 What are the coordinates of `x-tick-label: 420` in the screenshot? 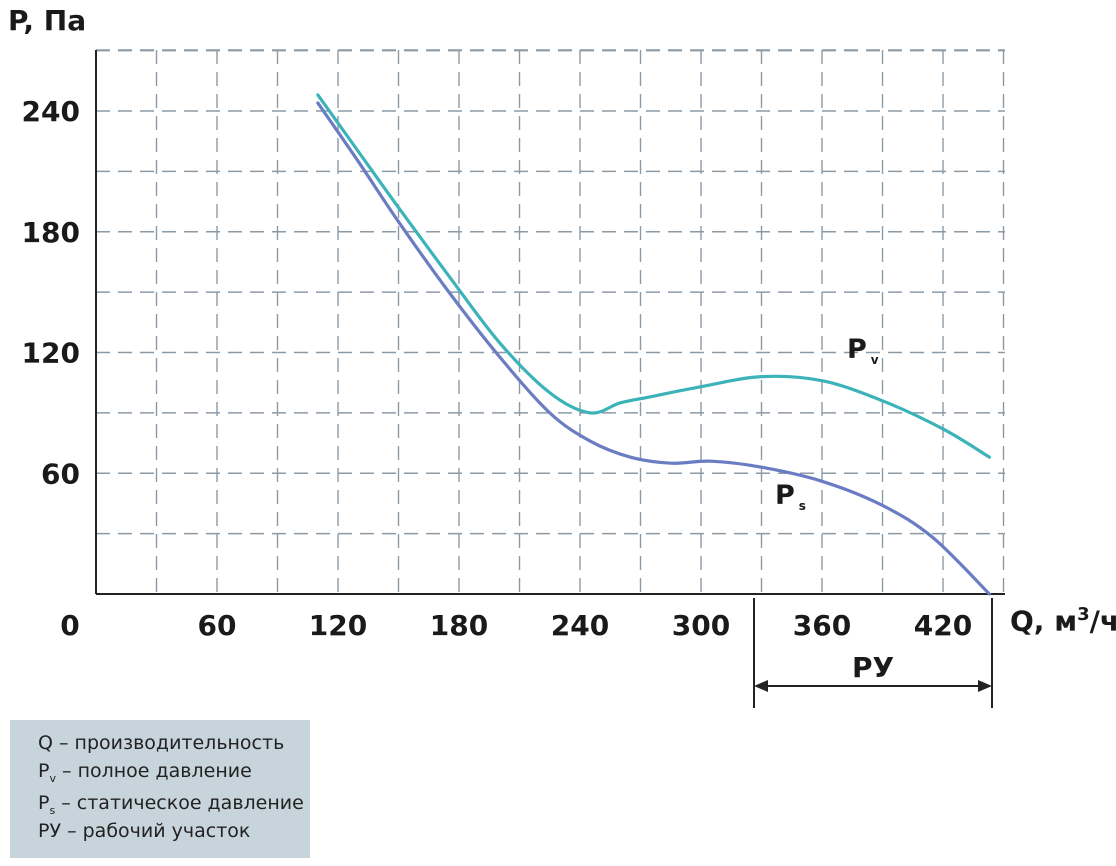 It's located at (943, 625).